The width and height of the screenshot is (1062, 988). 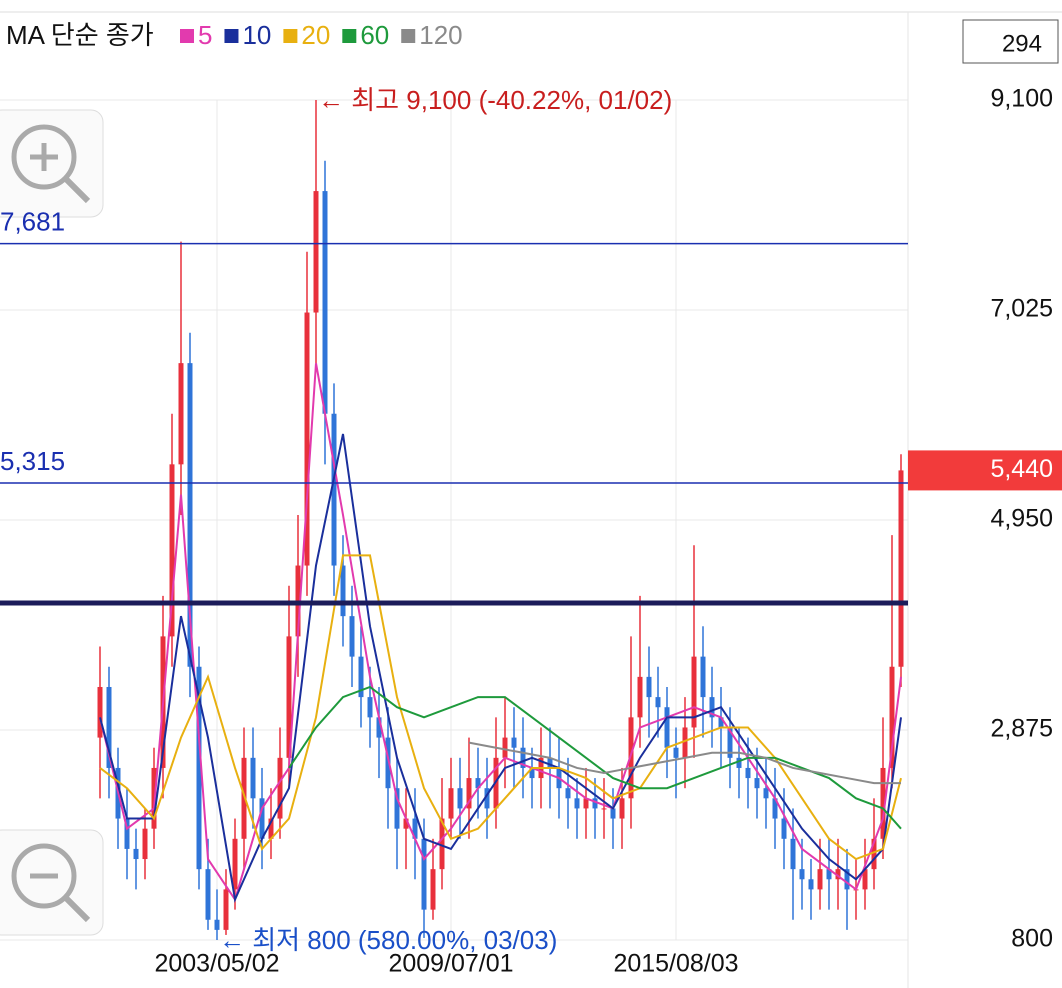 I want to click on legend-label: 10, so click(x=256, y=35).